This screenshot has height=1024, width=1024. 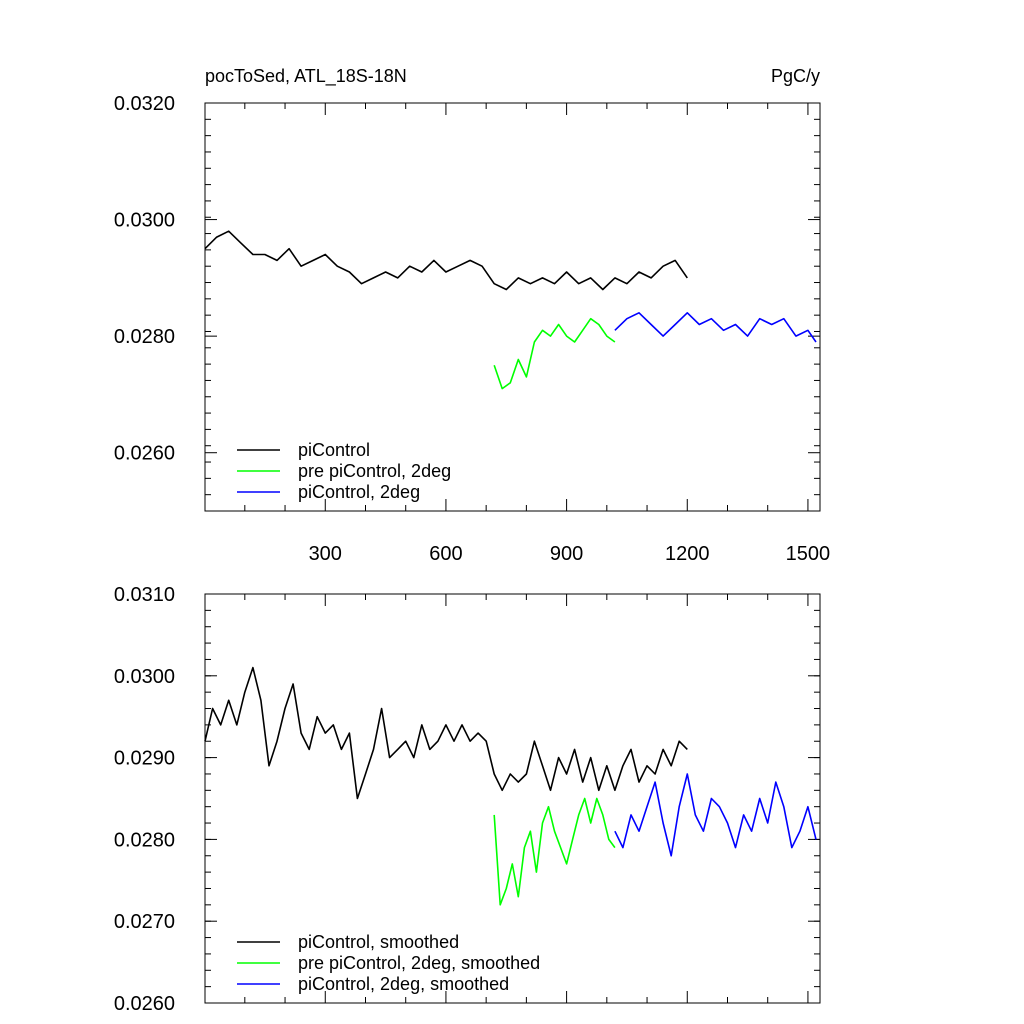 What do you see at coordinates (144, 840) in the screenshot?
I see `bottom-ytick-label: 0.0280` at bounding box center [144, 840].